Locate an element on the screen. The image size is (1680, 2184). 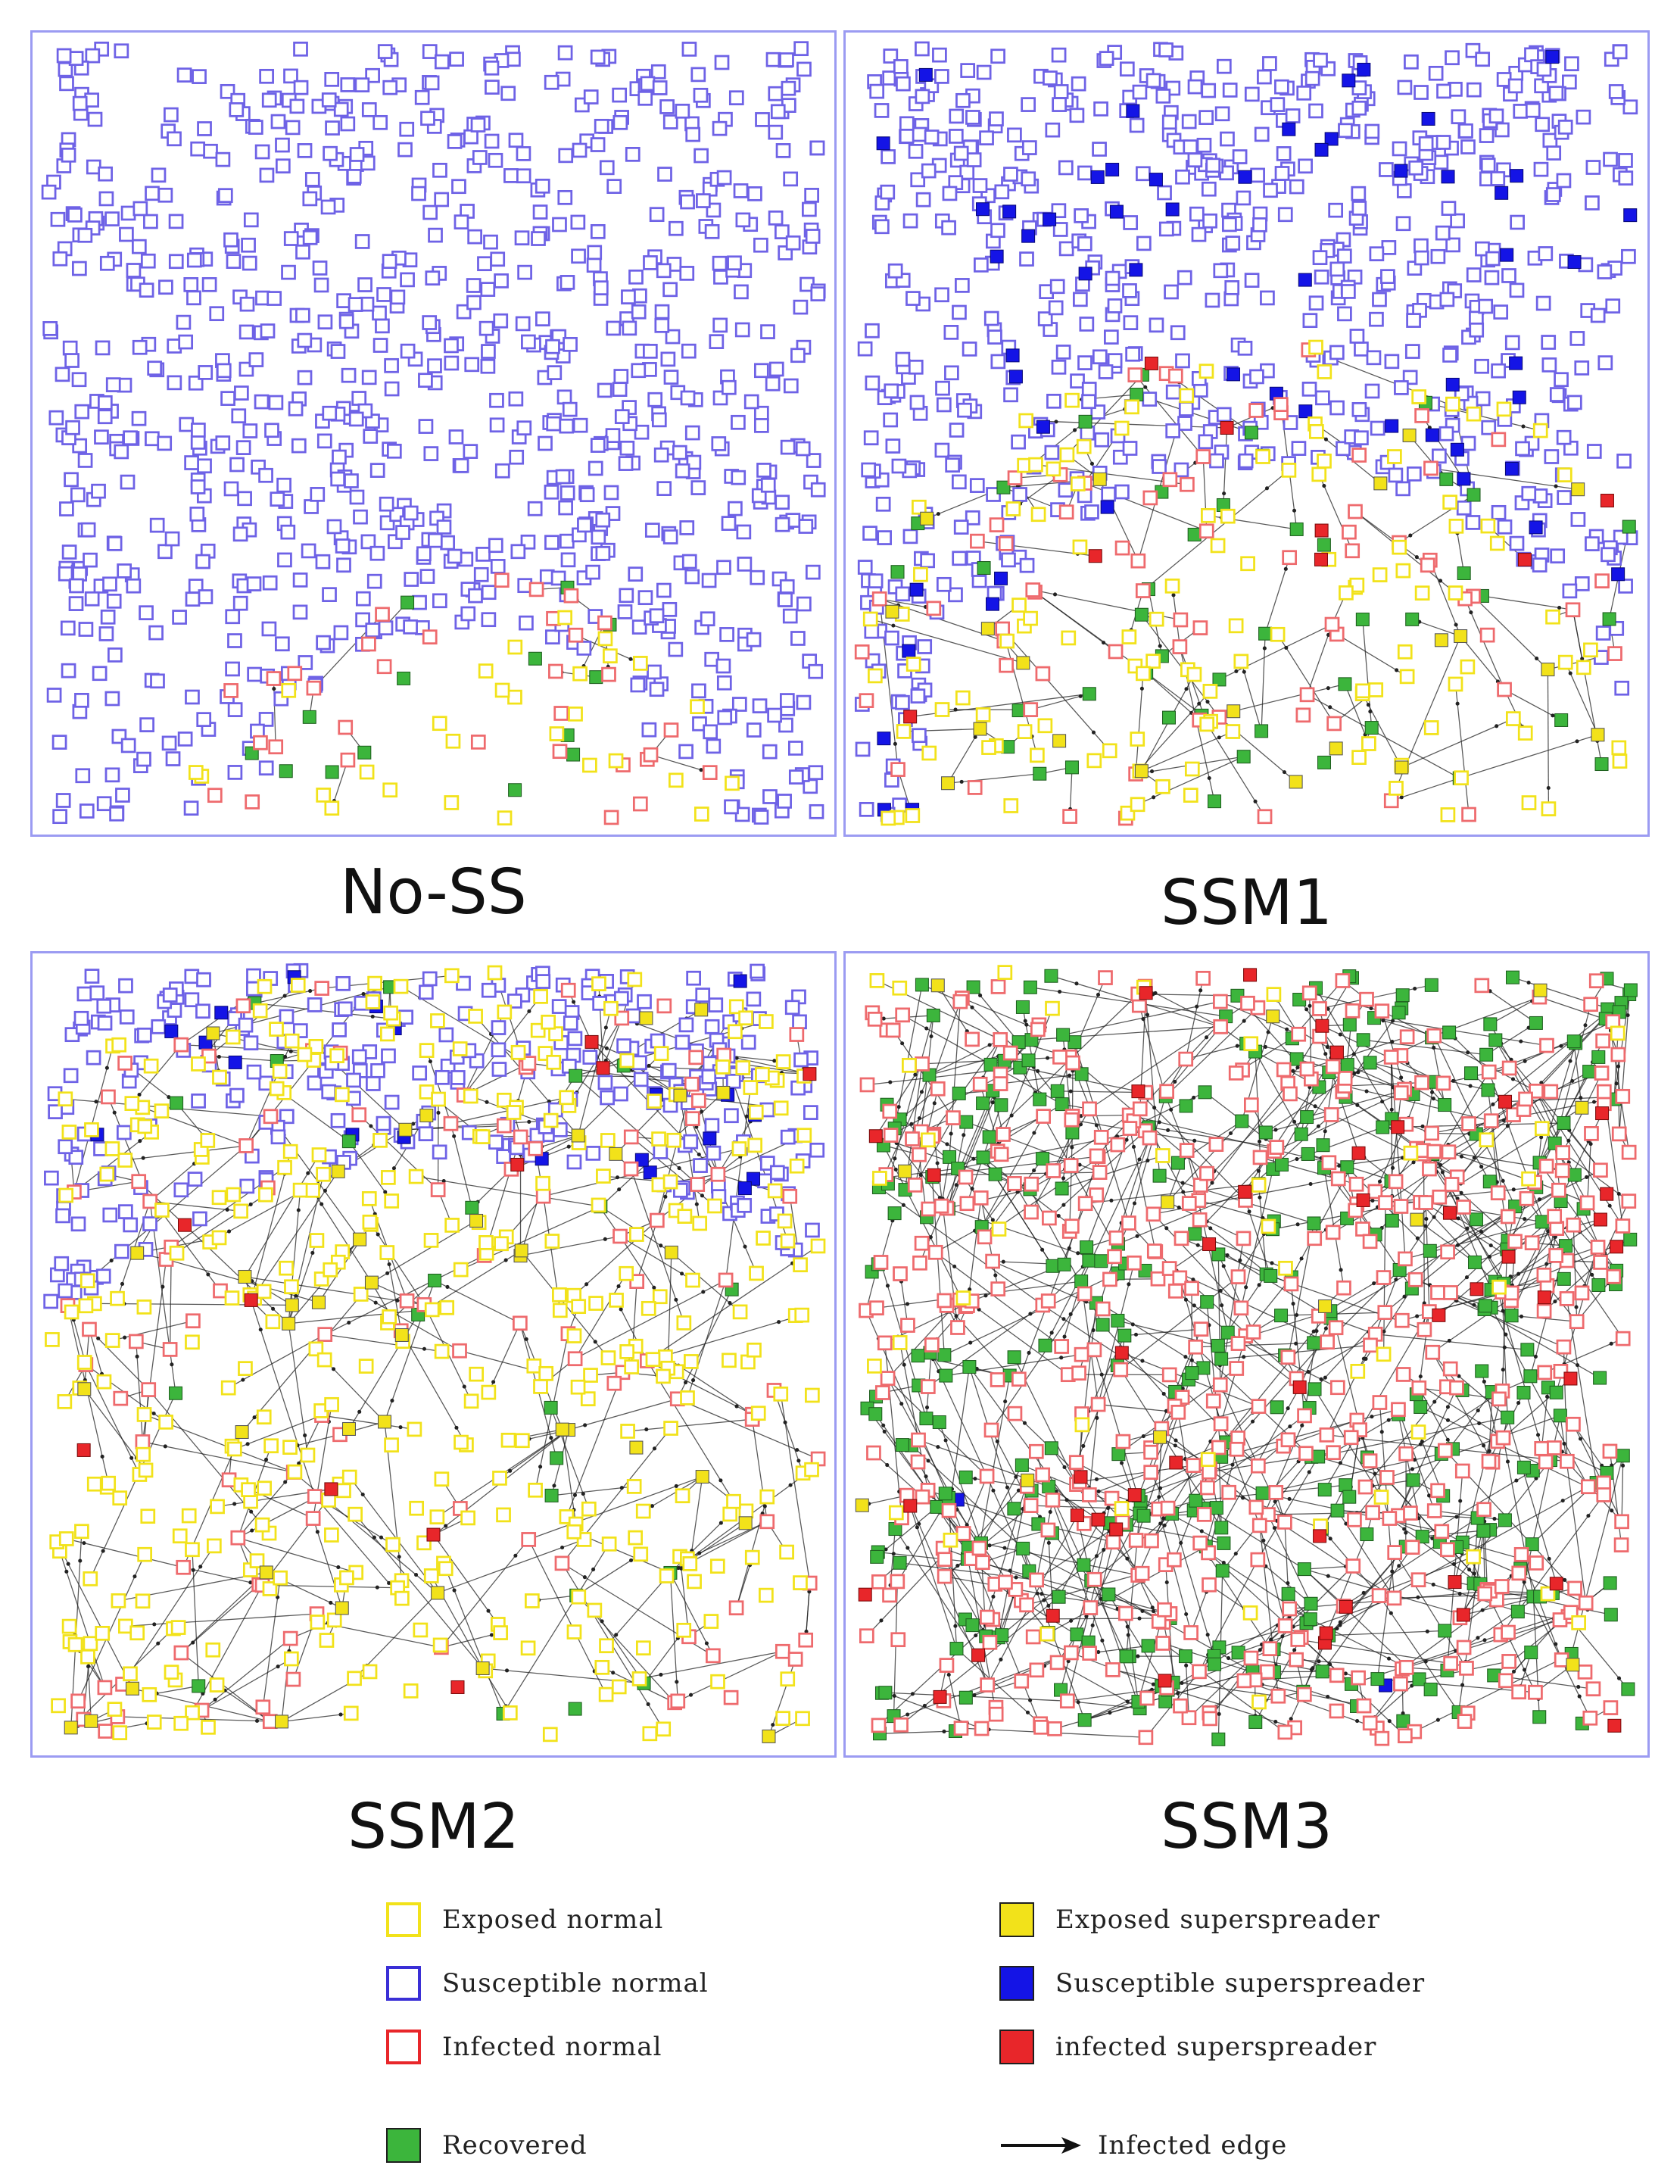
infected-superspreader-node is located at coordinates (517, 1164).